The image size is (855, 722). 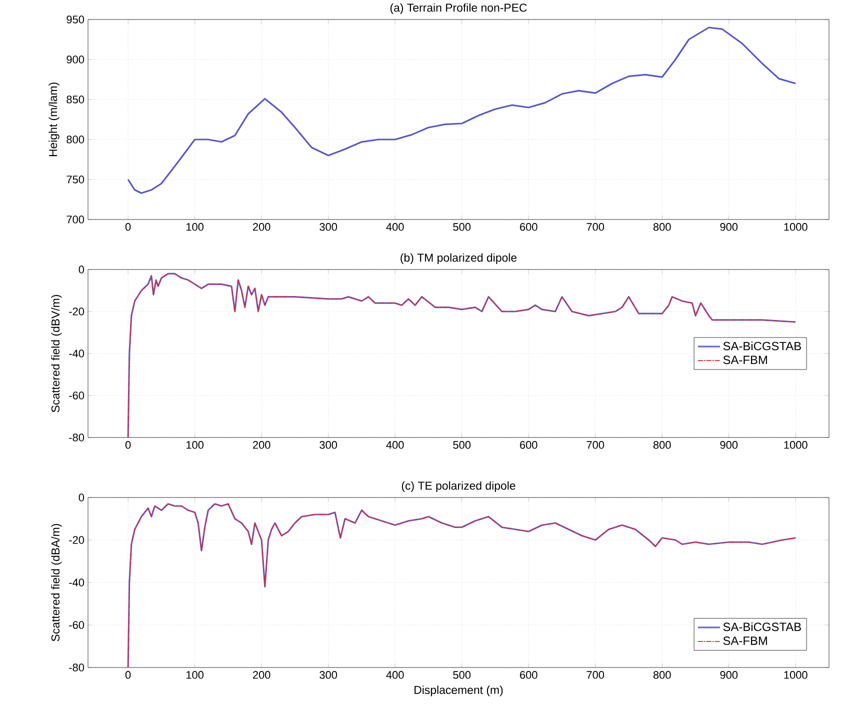 I want to click on chart-title: (c) TE polarized dipole, so click(x=459, y=487).